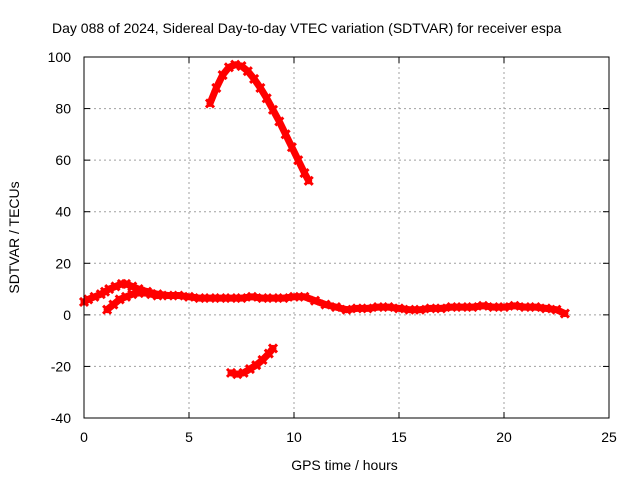 The width and height of the screenshot is (640, 480). Describe the element at coordinates (63, 109) in the screenshot. I see `y-tick-label: 80` at that location.